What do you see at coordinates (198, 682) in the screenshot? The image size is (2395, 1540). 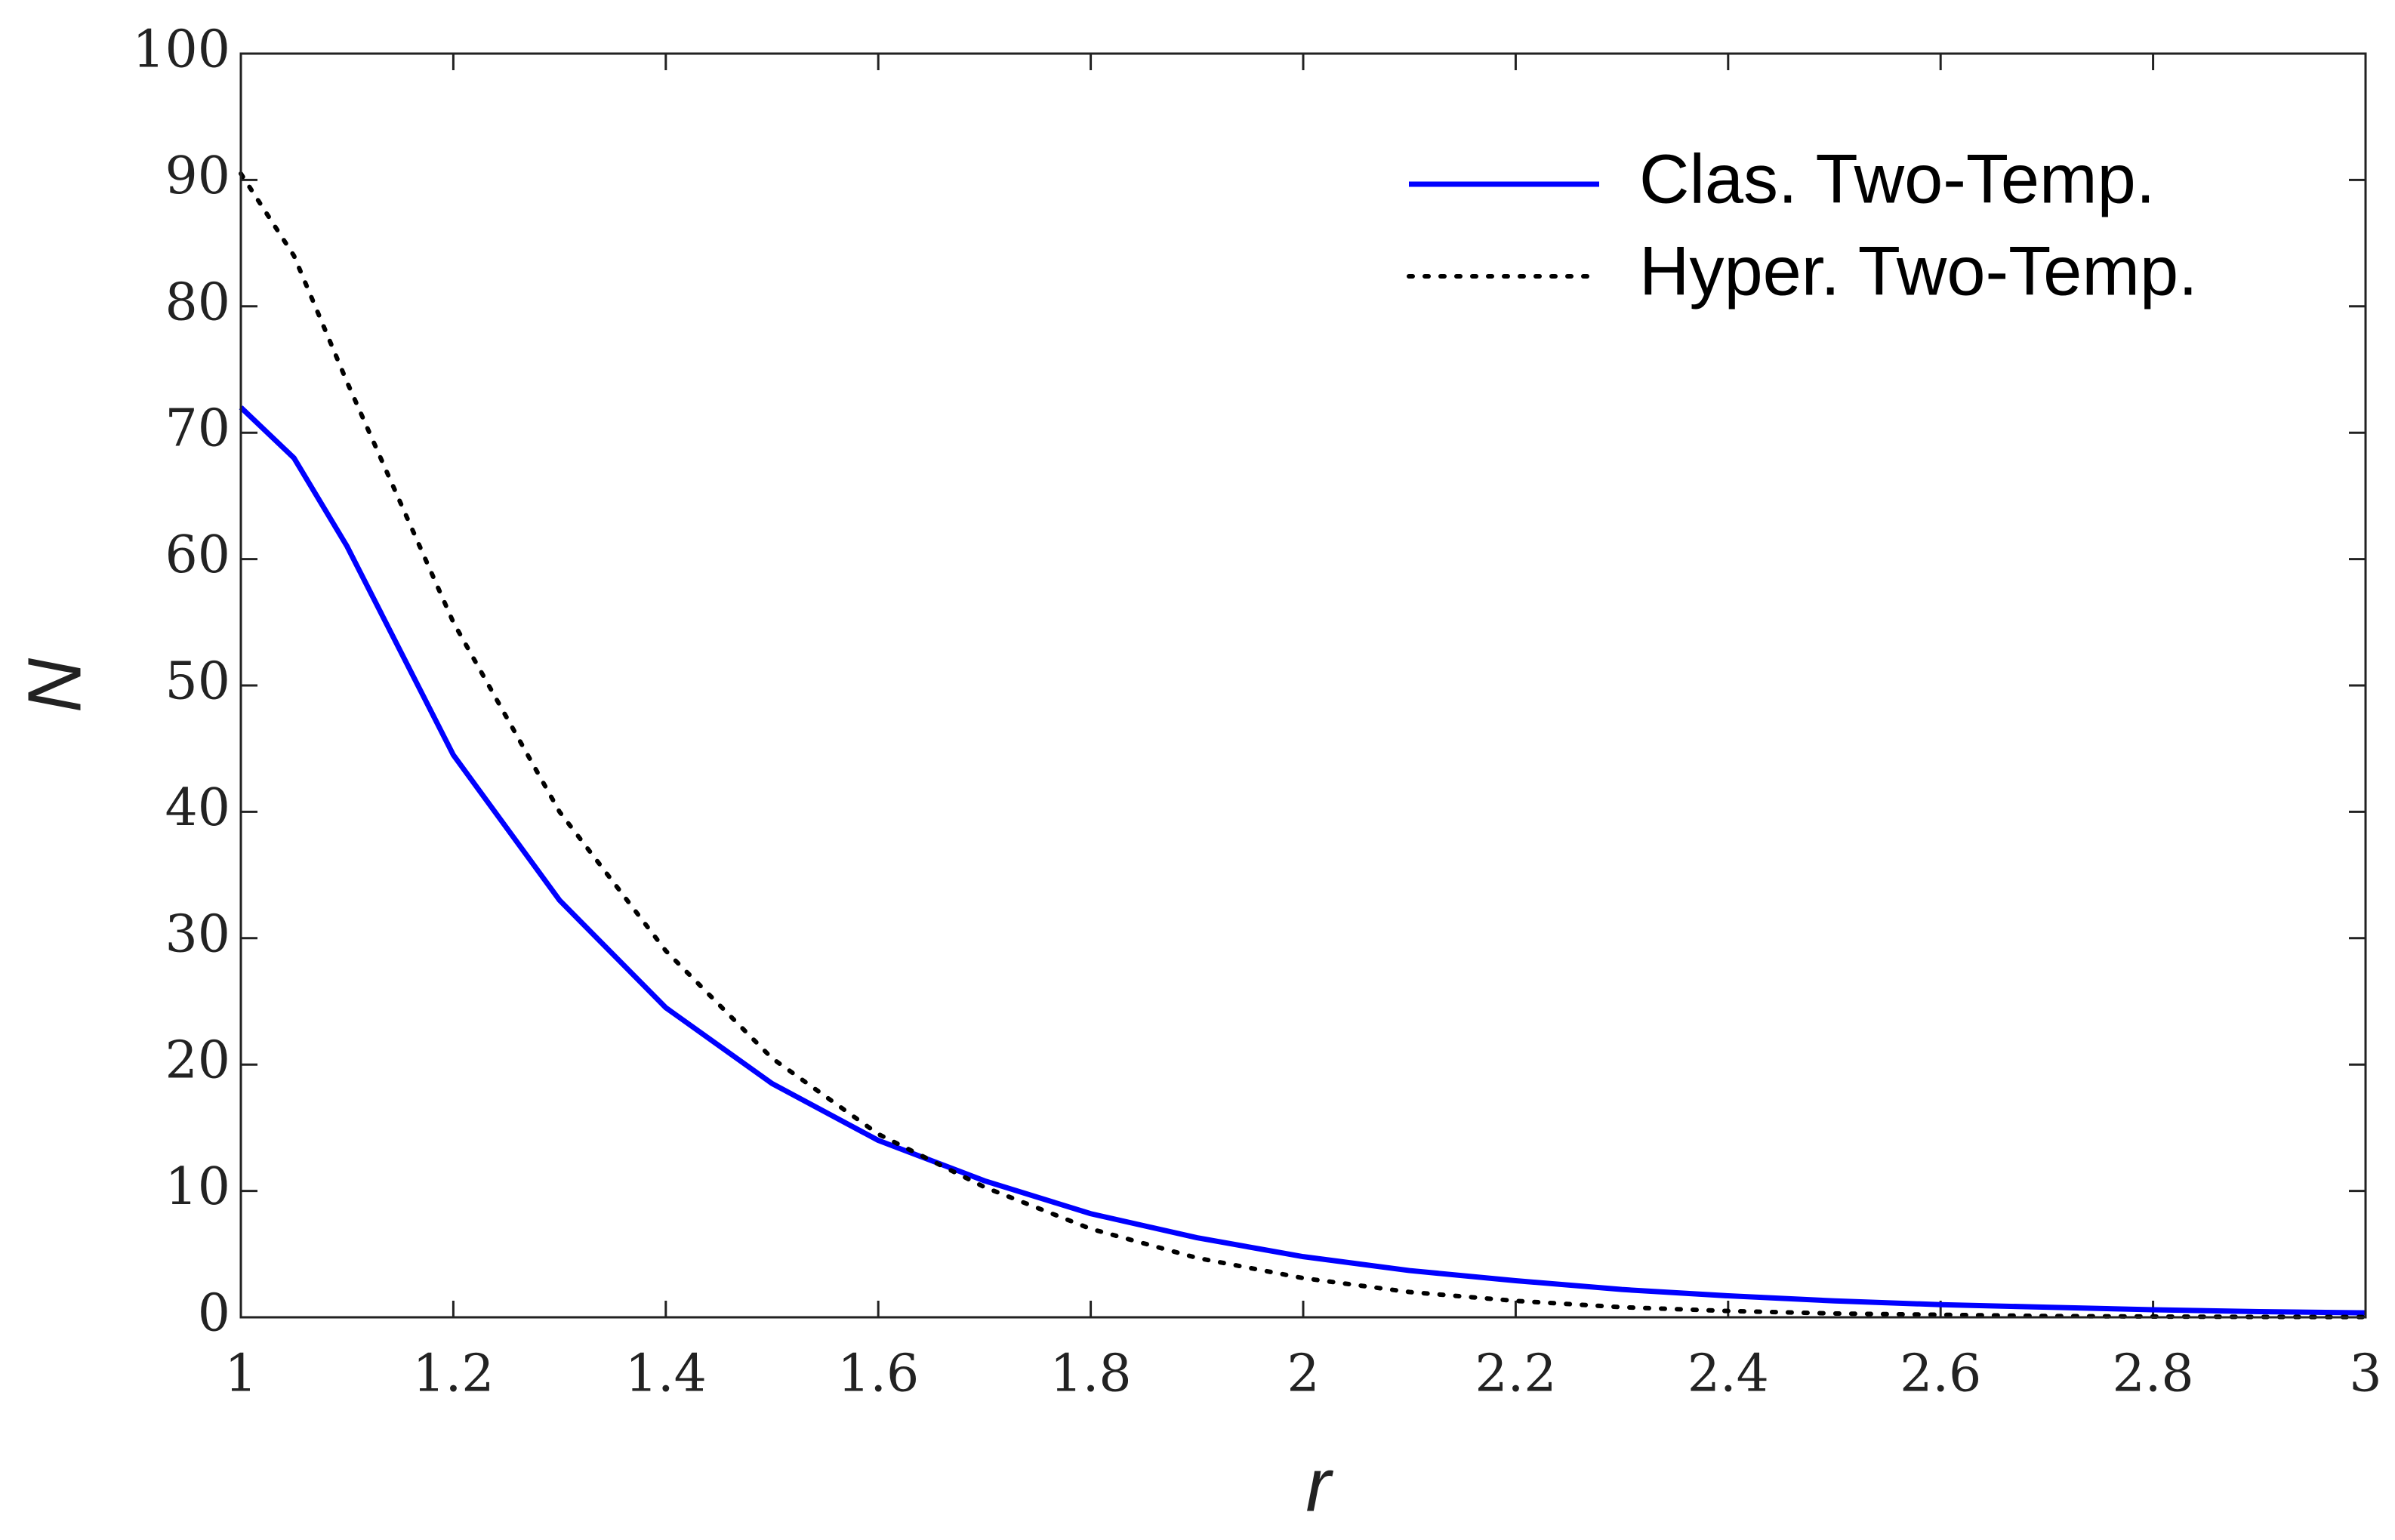 I see `y-tick-label: 50` at bounding box center [198, 682].